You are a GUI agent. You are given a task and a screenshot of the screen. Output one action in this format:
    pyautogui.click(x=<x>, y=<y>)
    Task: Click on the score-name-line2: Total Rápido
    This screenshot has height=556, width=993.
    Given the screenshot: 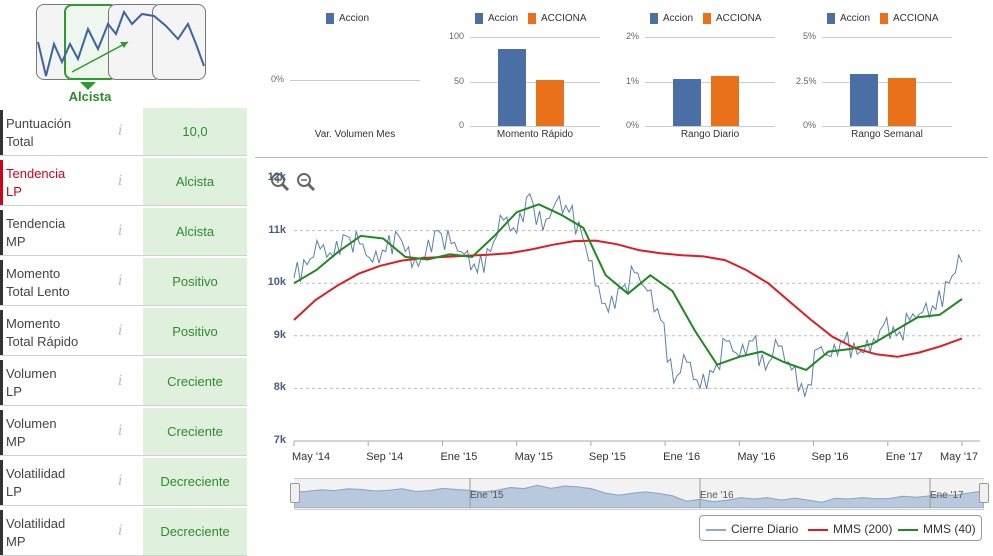 What is the action you would take?
    pyautogui.click(x=42, y=341)
    